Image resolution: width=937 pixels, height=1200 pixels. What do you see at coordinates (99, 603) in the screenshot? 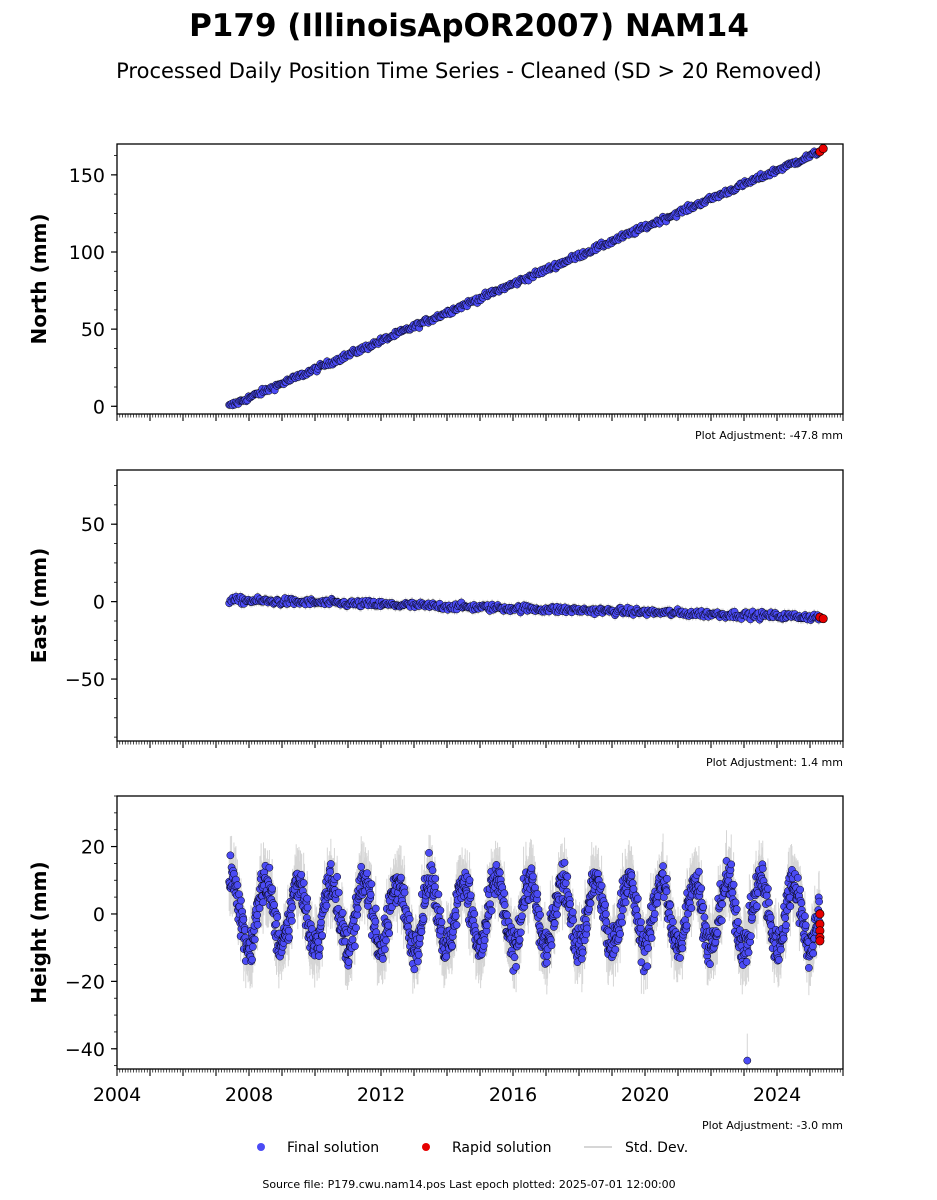
I see `y-tick-label: 0` at bounding box center [99, 603].